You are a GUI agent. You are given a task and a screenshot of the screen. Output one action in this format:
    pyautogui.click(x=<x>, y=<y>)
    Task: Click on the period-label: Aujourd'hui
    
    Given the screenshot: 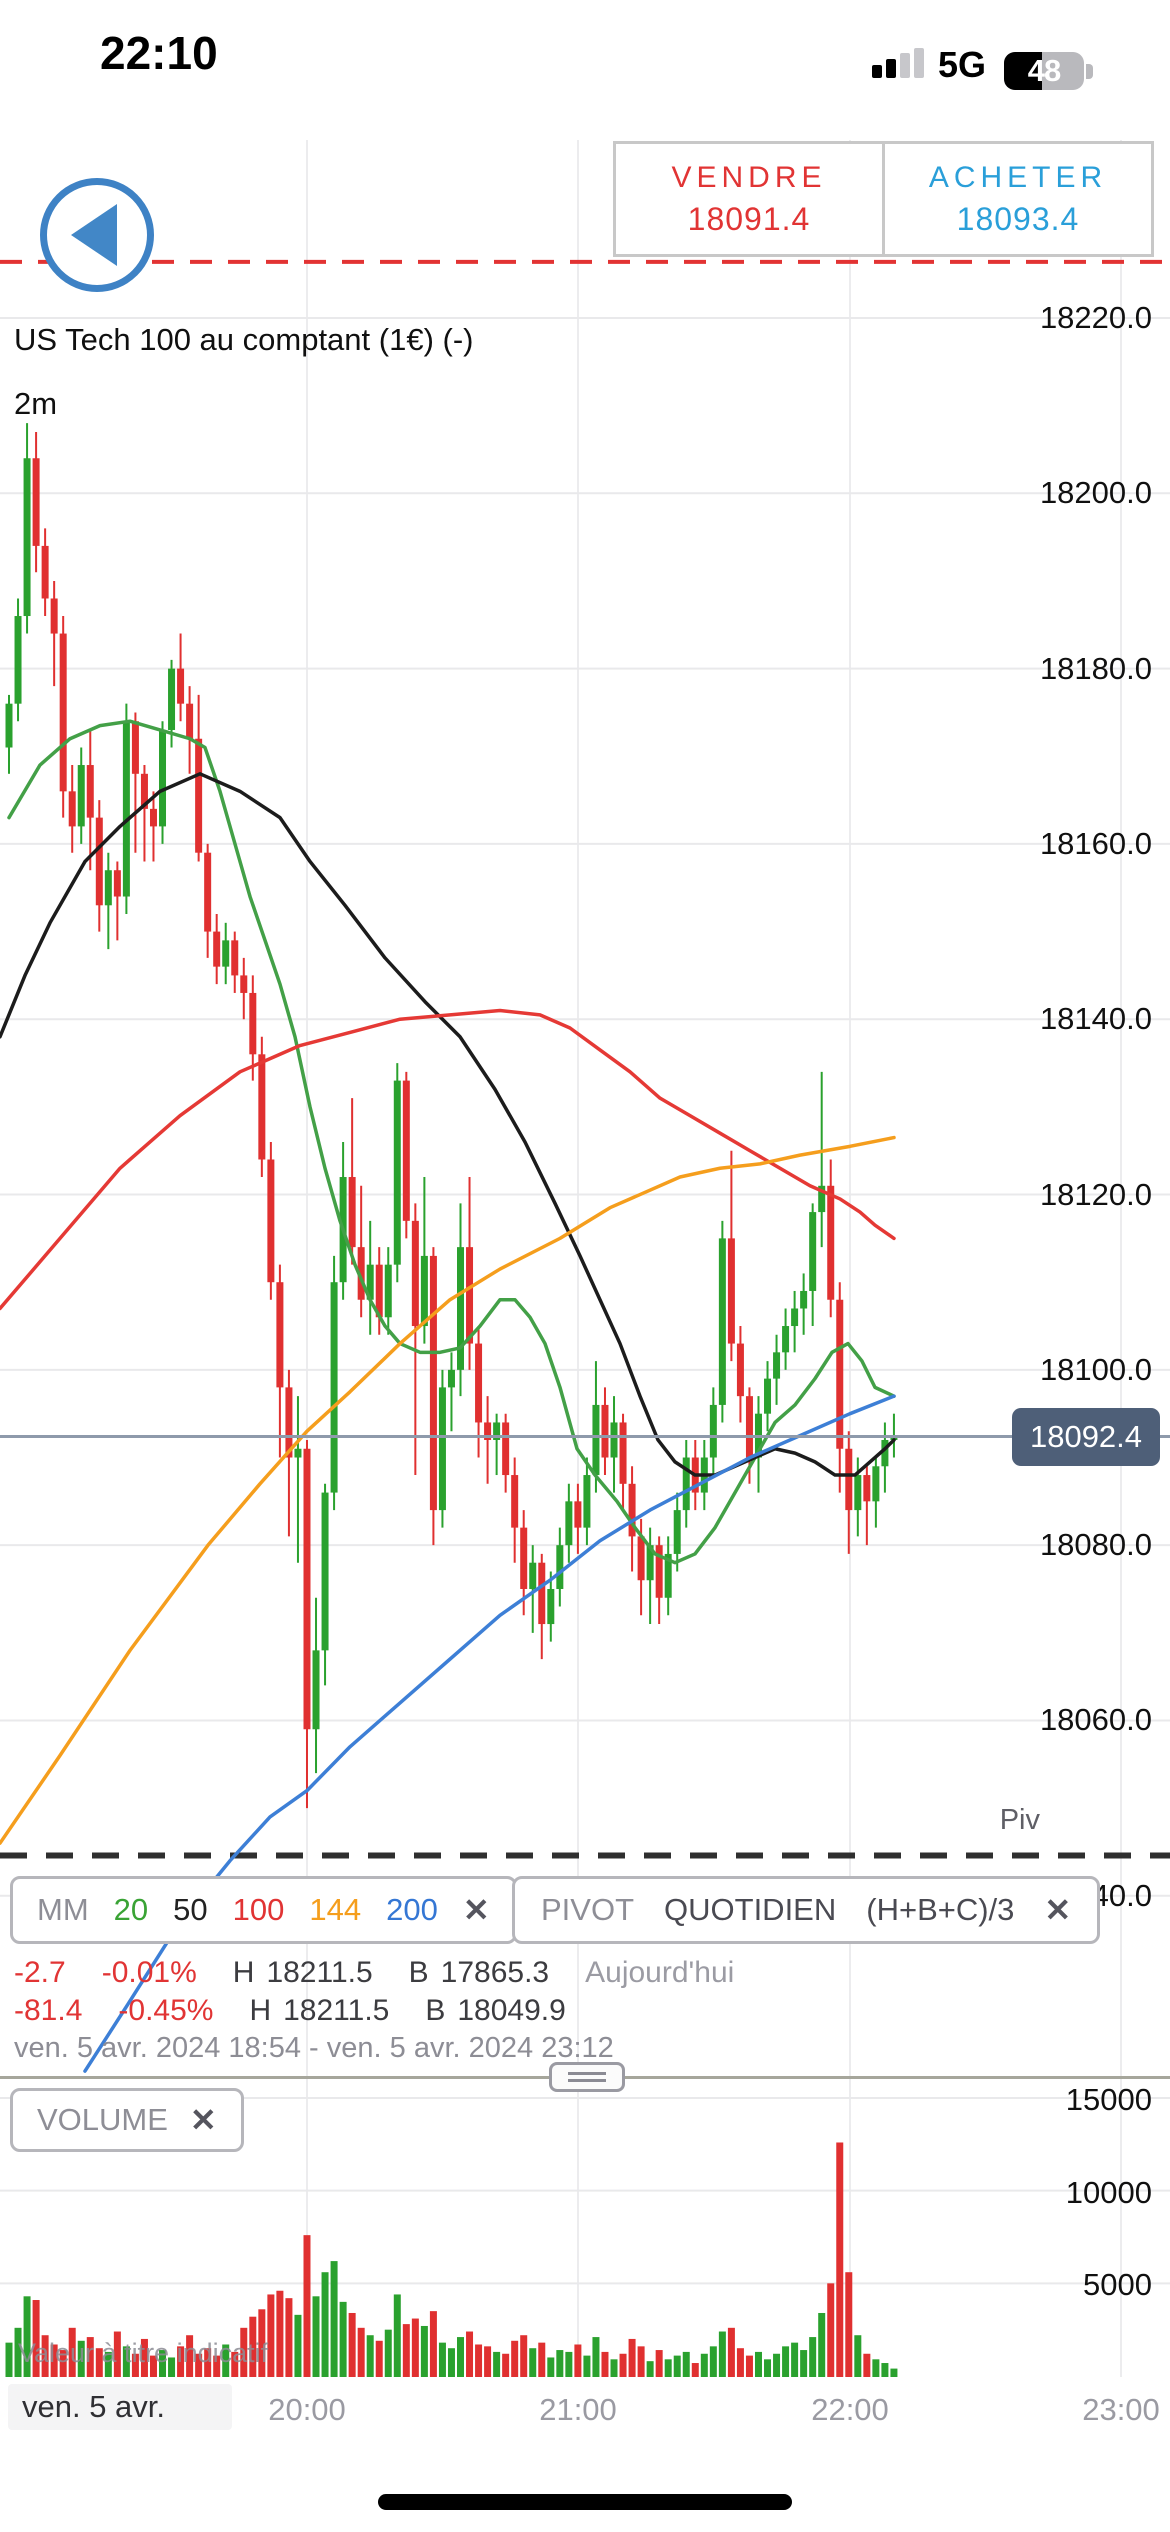 What is the action you would take?
    pyautogui.click(x=660, y=1972)
    